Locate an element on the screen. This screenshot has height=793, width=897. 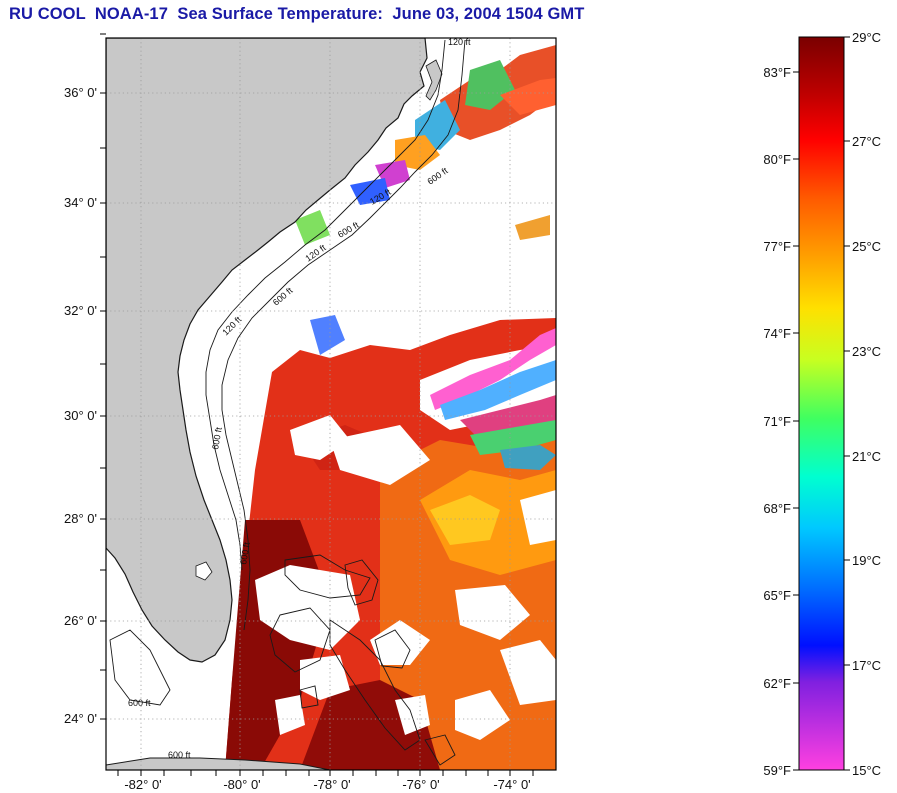
lon-labels: -82° 0' -80° 0' -78° 0' -76° 0' -74° 0' is located at coordinates (327, 784).